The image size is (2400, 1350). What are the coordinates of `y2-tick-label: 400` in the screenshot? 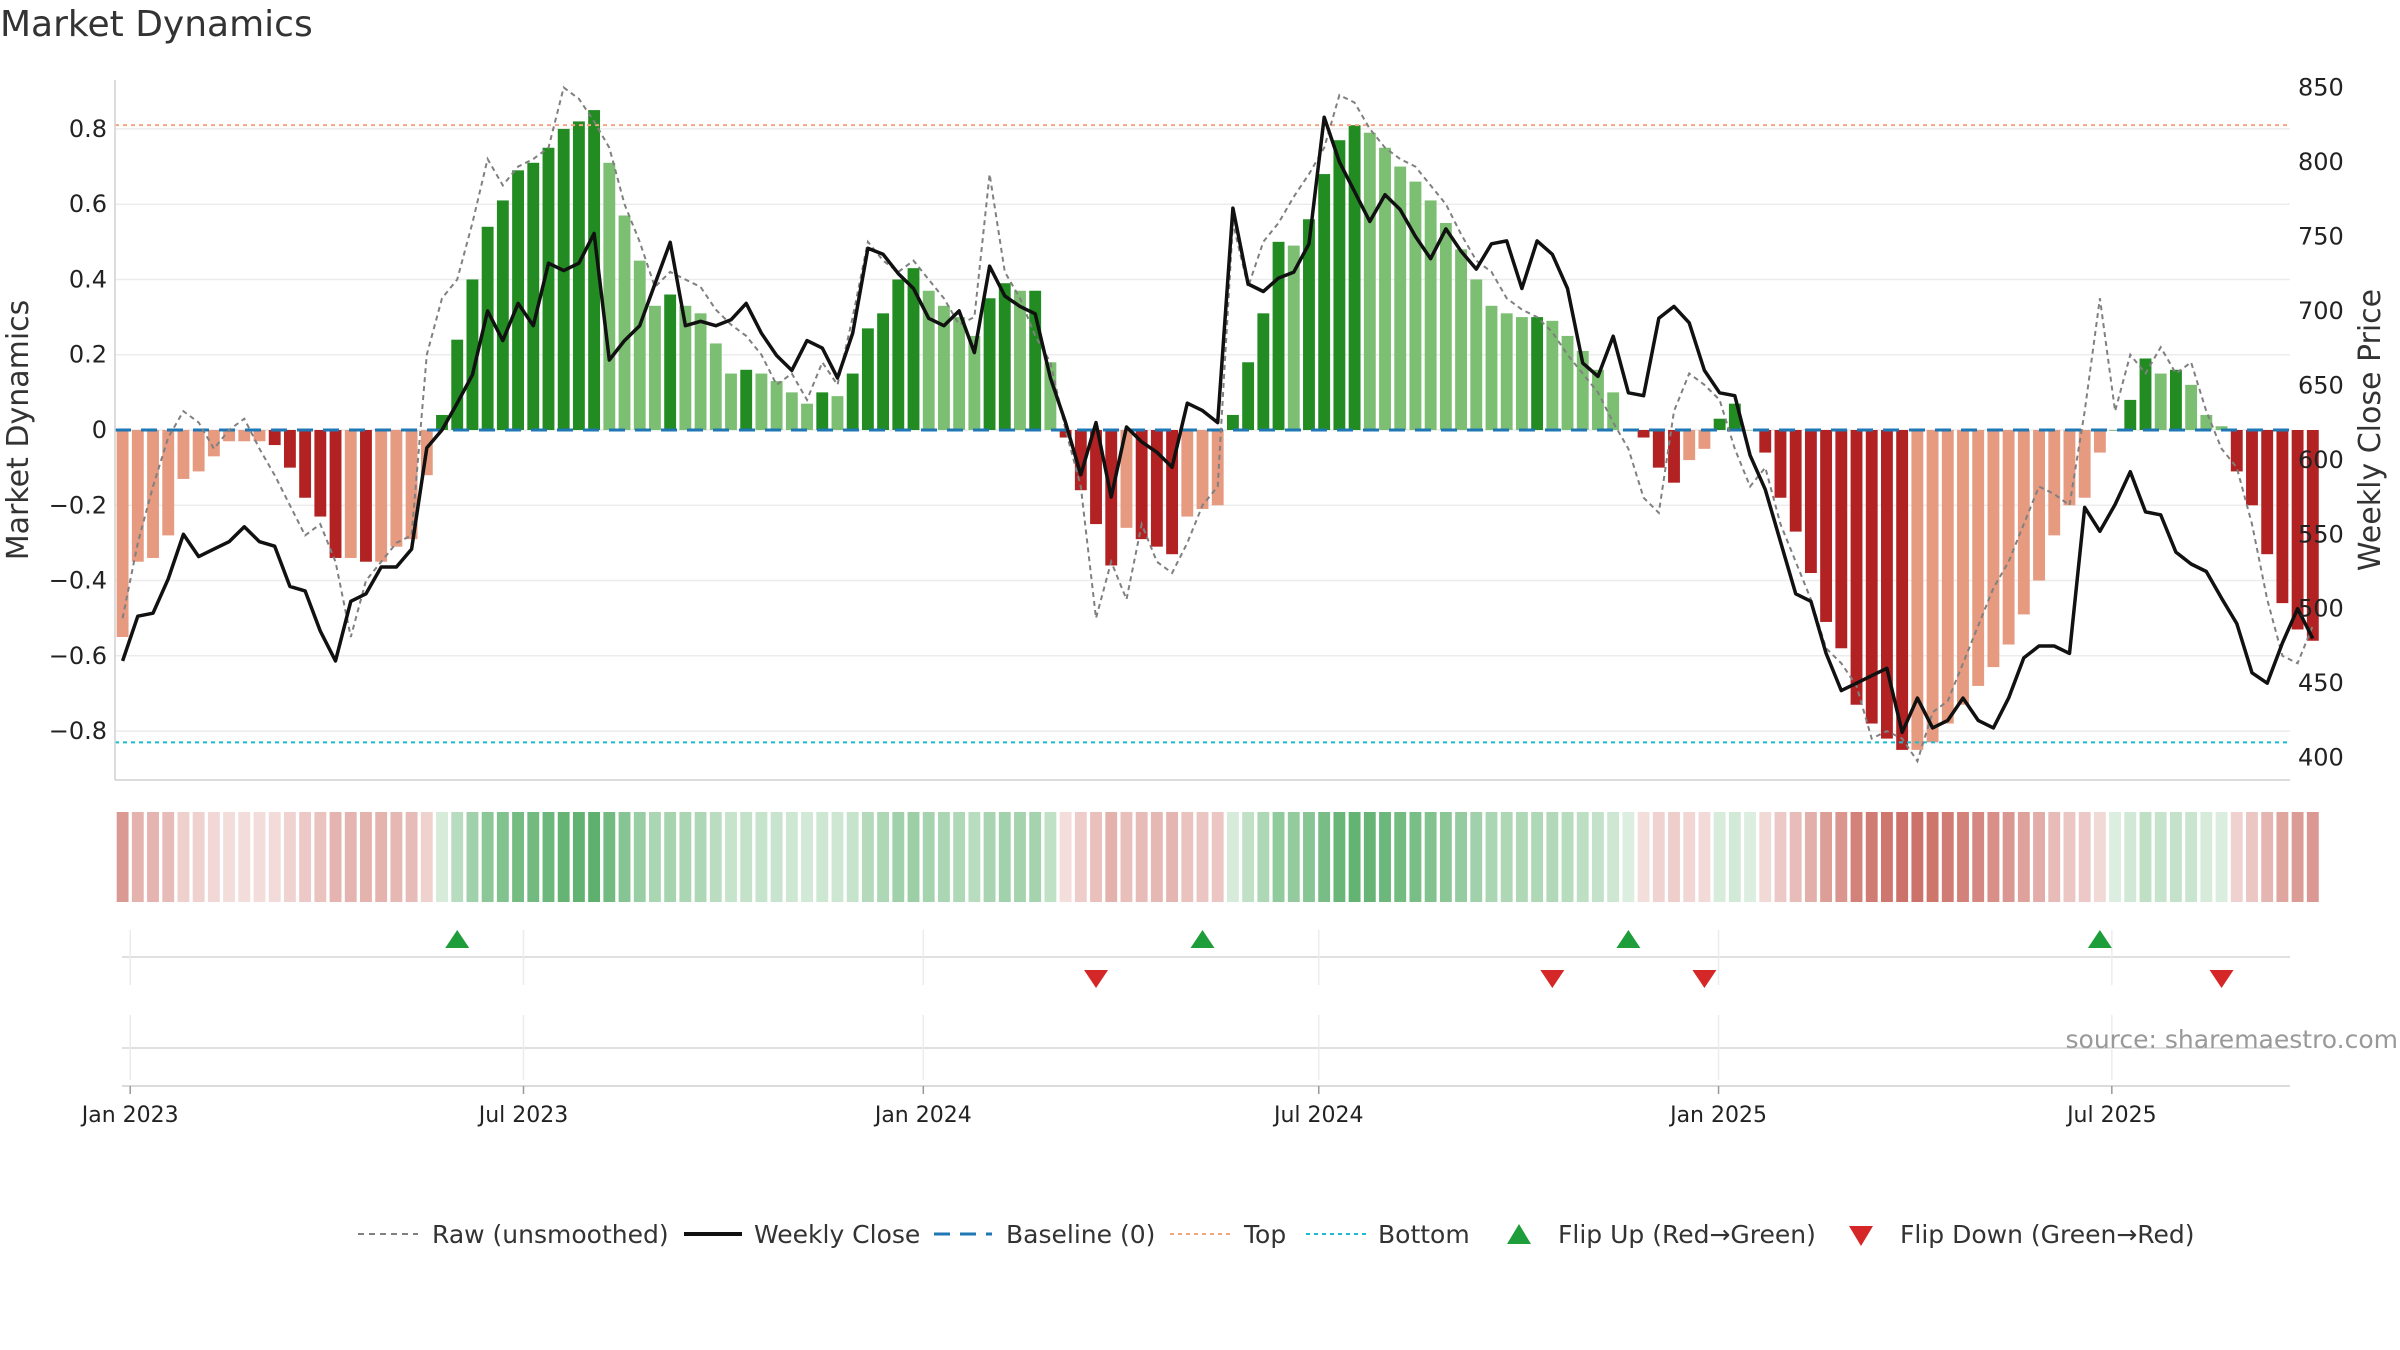 It's located at (2321, 758).